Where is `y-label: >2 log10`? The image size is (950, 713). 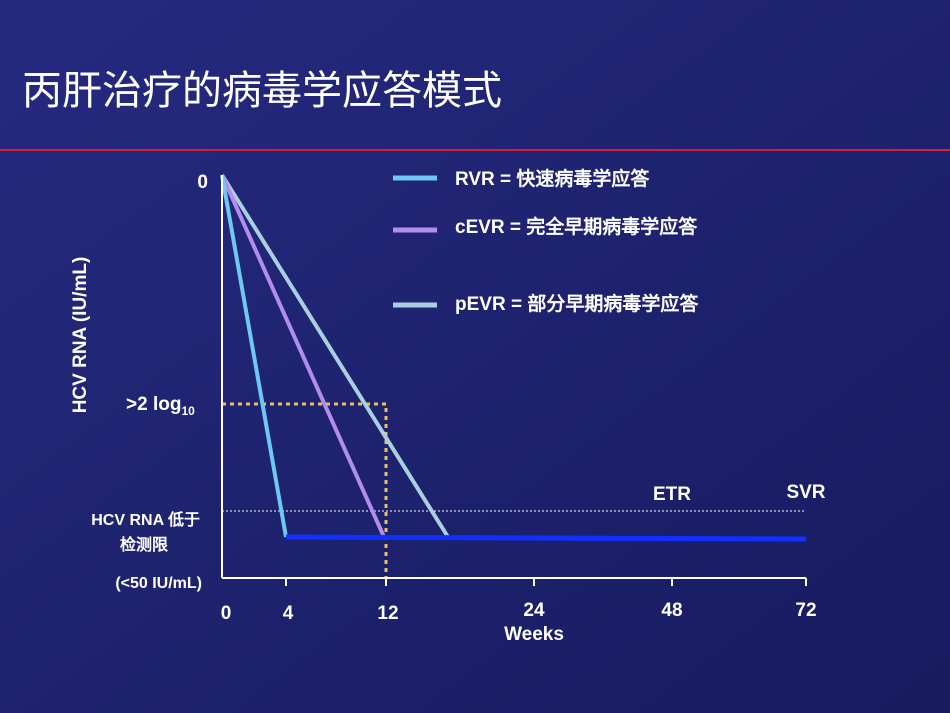 y-label: >2 log10 is located at coordinates (160, 406).